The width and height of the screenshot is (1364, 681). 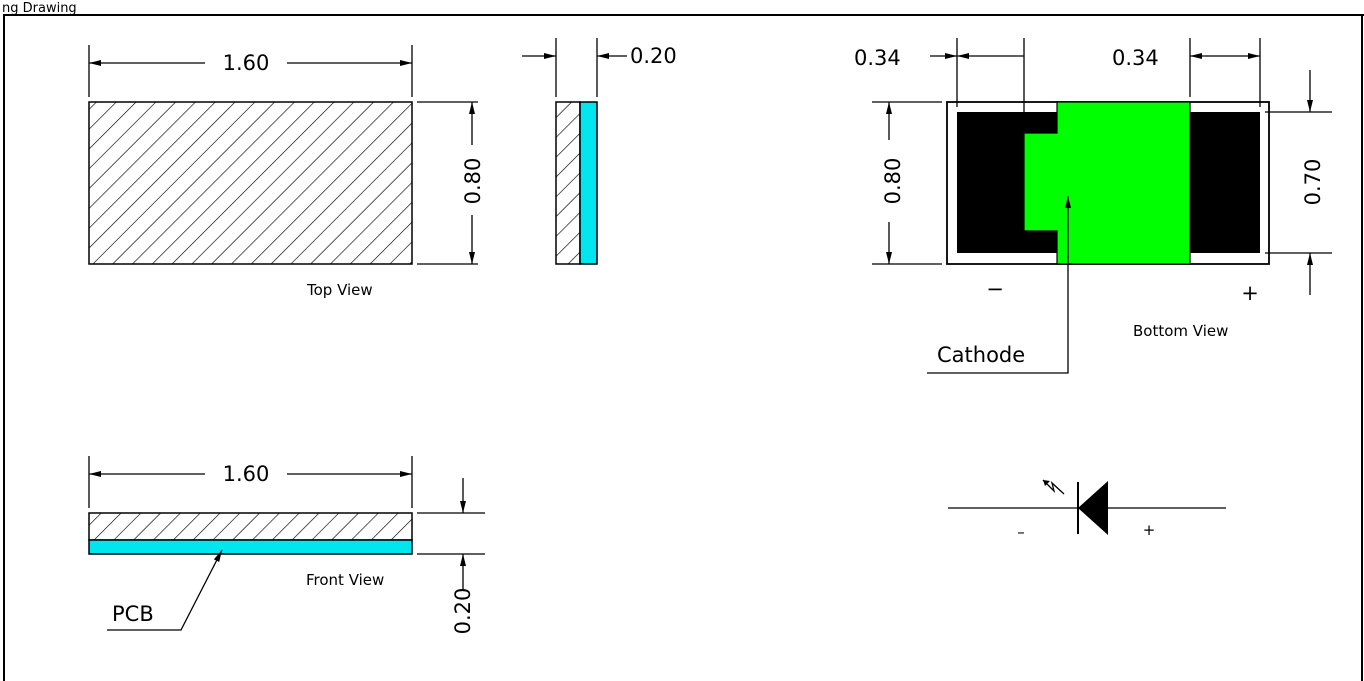 What do you see at coordinates (588, 183) in the screenshot?
I see `side-view-pcb` at bounding box center [588, 183].